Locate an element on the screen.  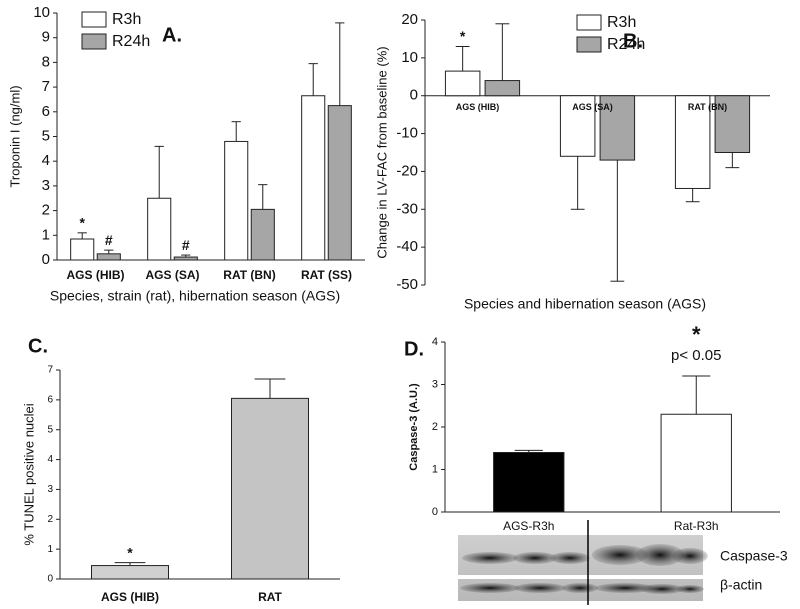
y-tick-label: 9 is located at coordinates (46, 37).